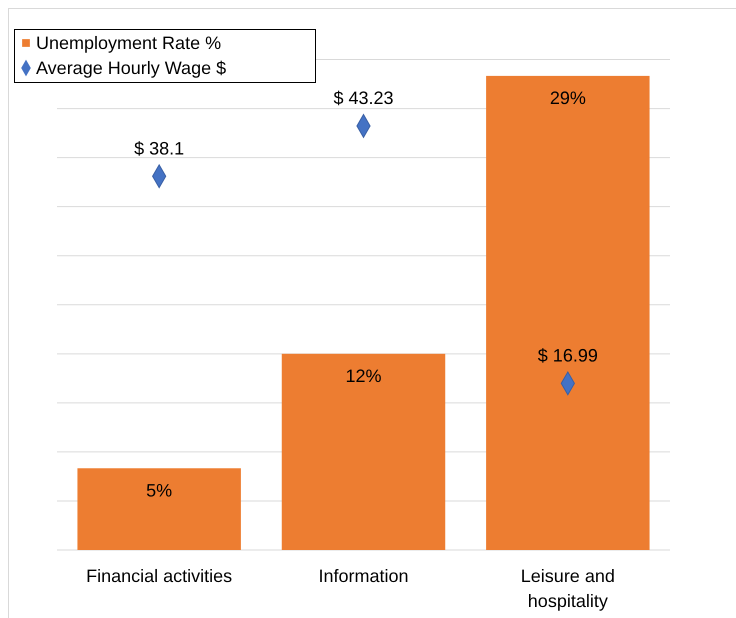 The width and height of the screenshot is (736, 618). I want to click on x-tick-label: Information, so click(363, 576).